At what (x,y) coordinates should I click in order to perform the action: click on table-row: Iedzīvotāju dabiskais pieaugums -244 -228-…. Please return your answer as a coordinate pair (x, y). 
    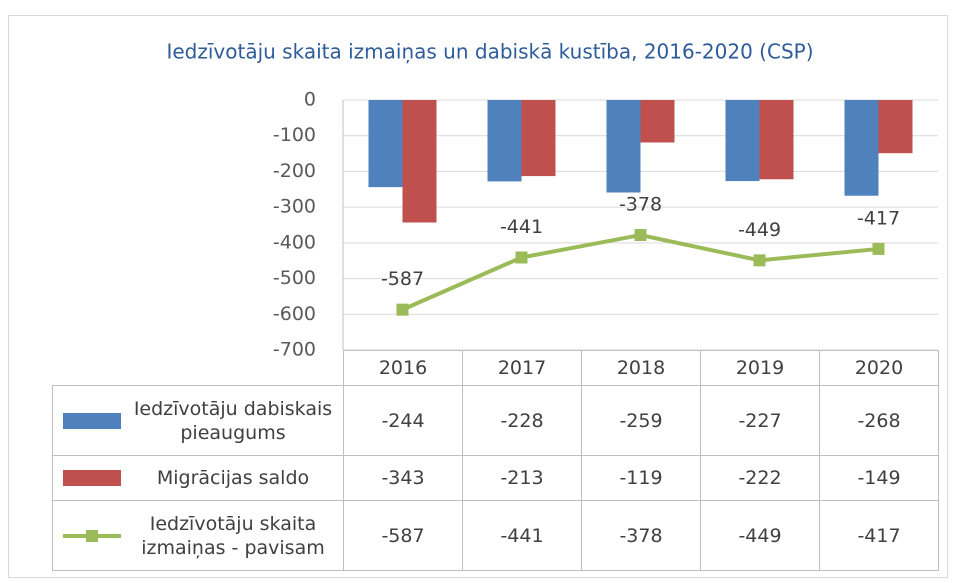
    Looking at the image, I should click on (495, 420).